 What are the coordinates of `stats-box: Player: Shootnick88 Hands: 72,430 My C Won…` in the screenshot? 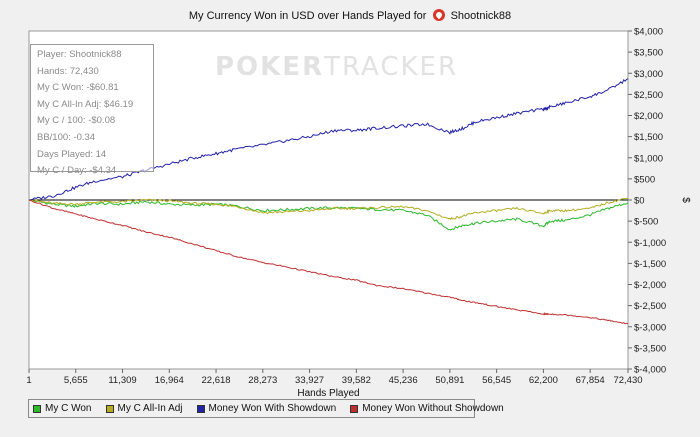 It's located at (92, 110).